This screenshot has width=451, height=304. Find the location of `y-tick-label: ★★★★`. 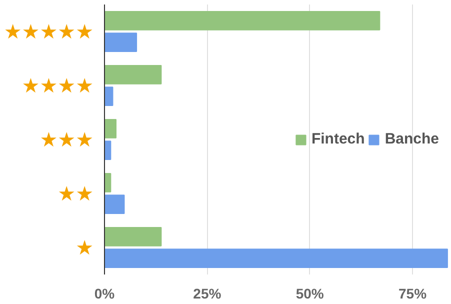

y-tick-label: ★★★★ is located at coordinates (58, 86).